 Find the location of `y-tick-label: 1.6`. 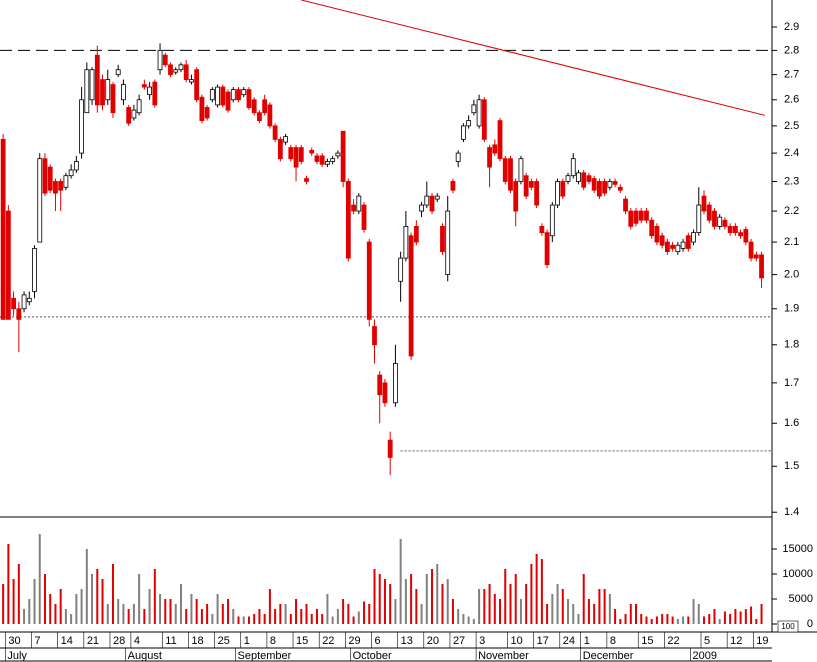

y-tick-label: 1.6 is located at coordinates (791, 423).